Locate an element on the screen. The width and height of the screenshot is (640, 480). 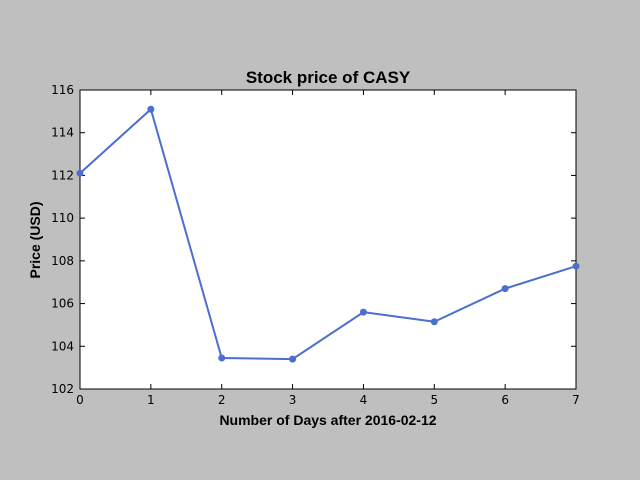
y-tick-label: 106 is located at coordinates (62, 304).